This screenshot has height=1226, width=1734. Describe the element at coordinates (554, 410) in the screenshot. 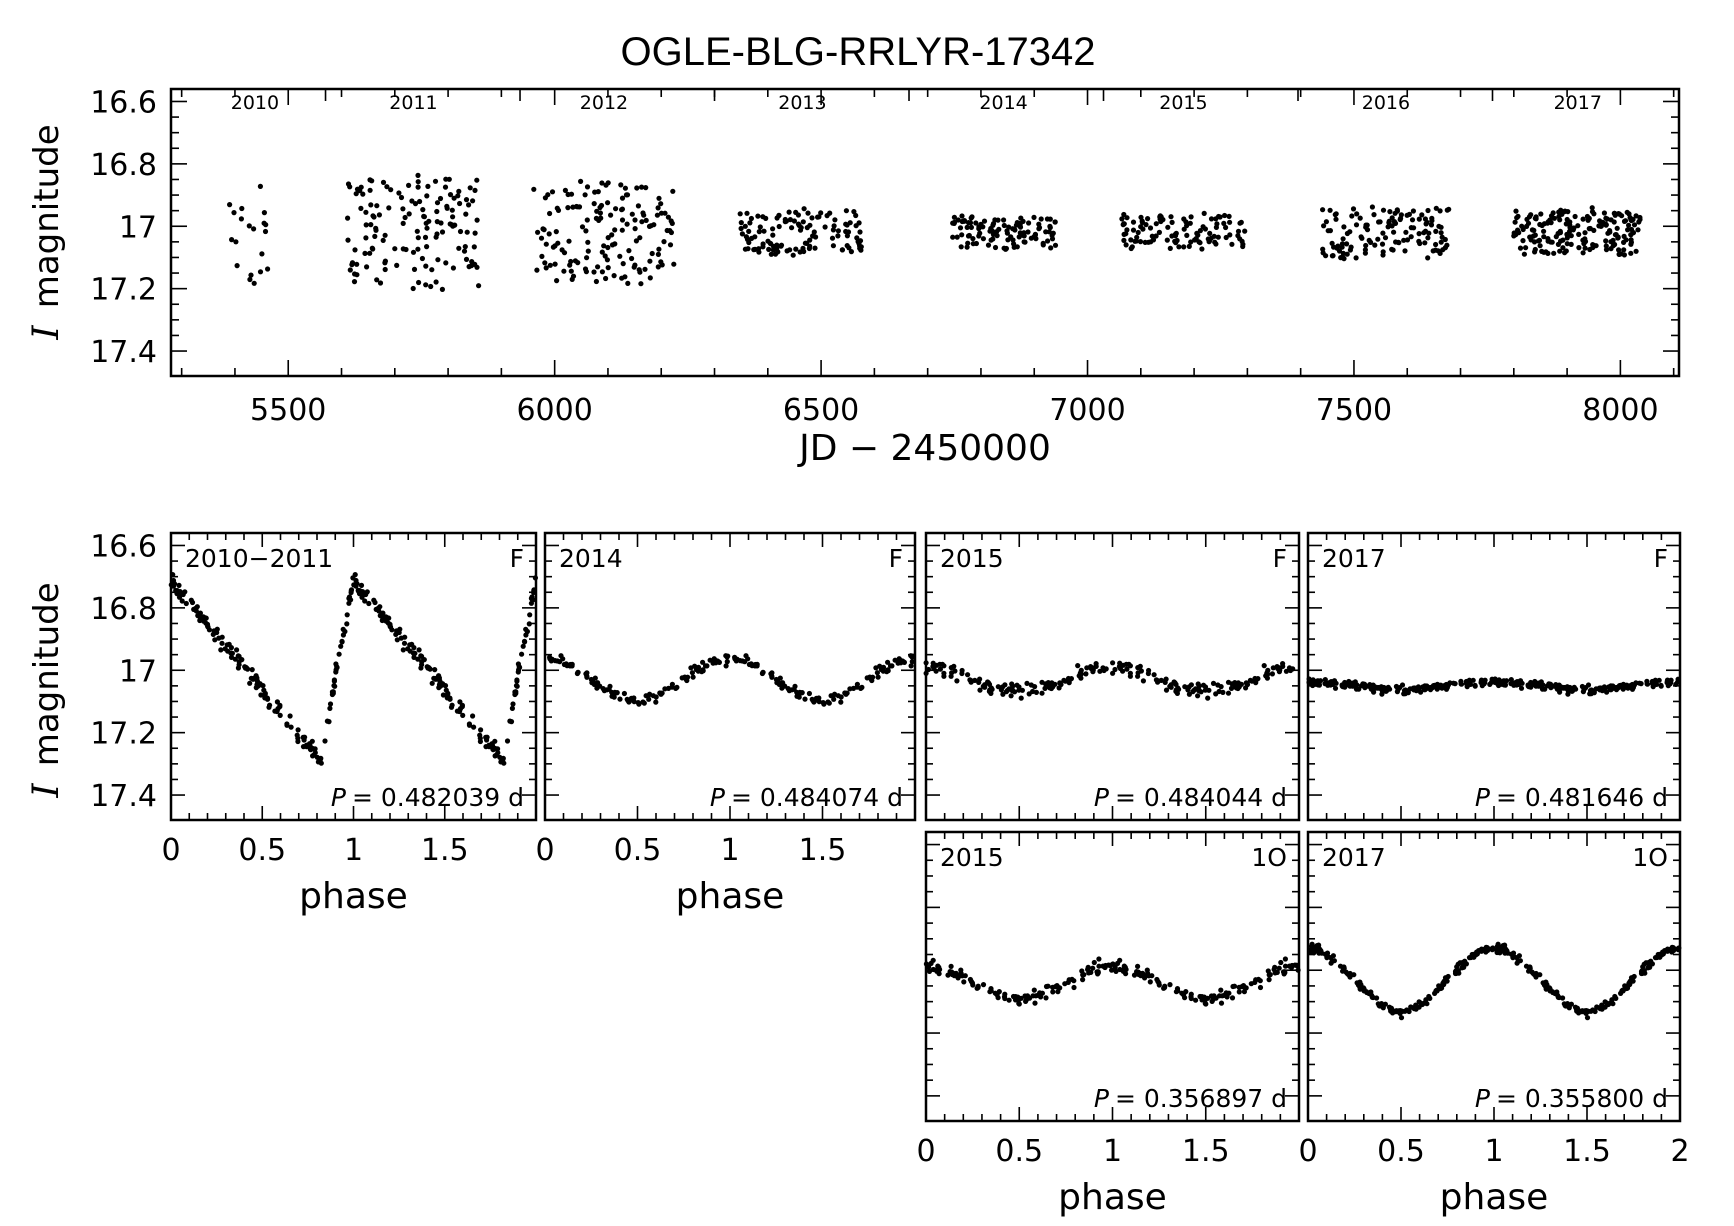

I see `x-tick-label: 6000` at that location.